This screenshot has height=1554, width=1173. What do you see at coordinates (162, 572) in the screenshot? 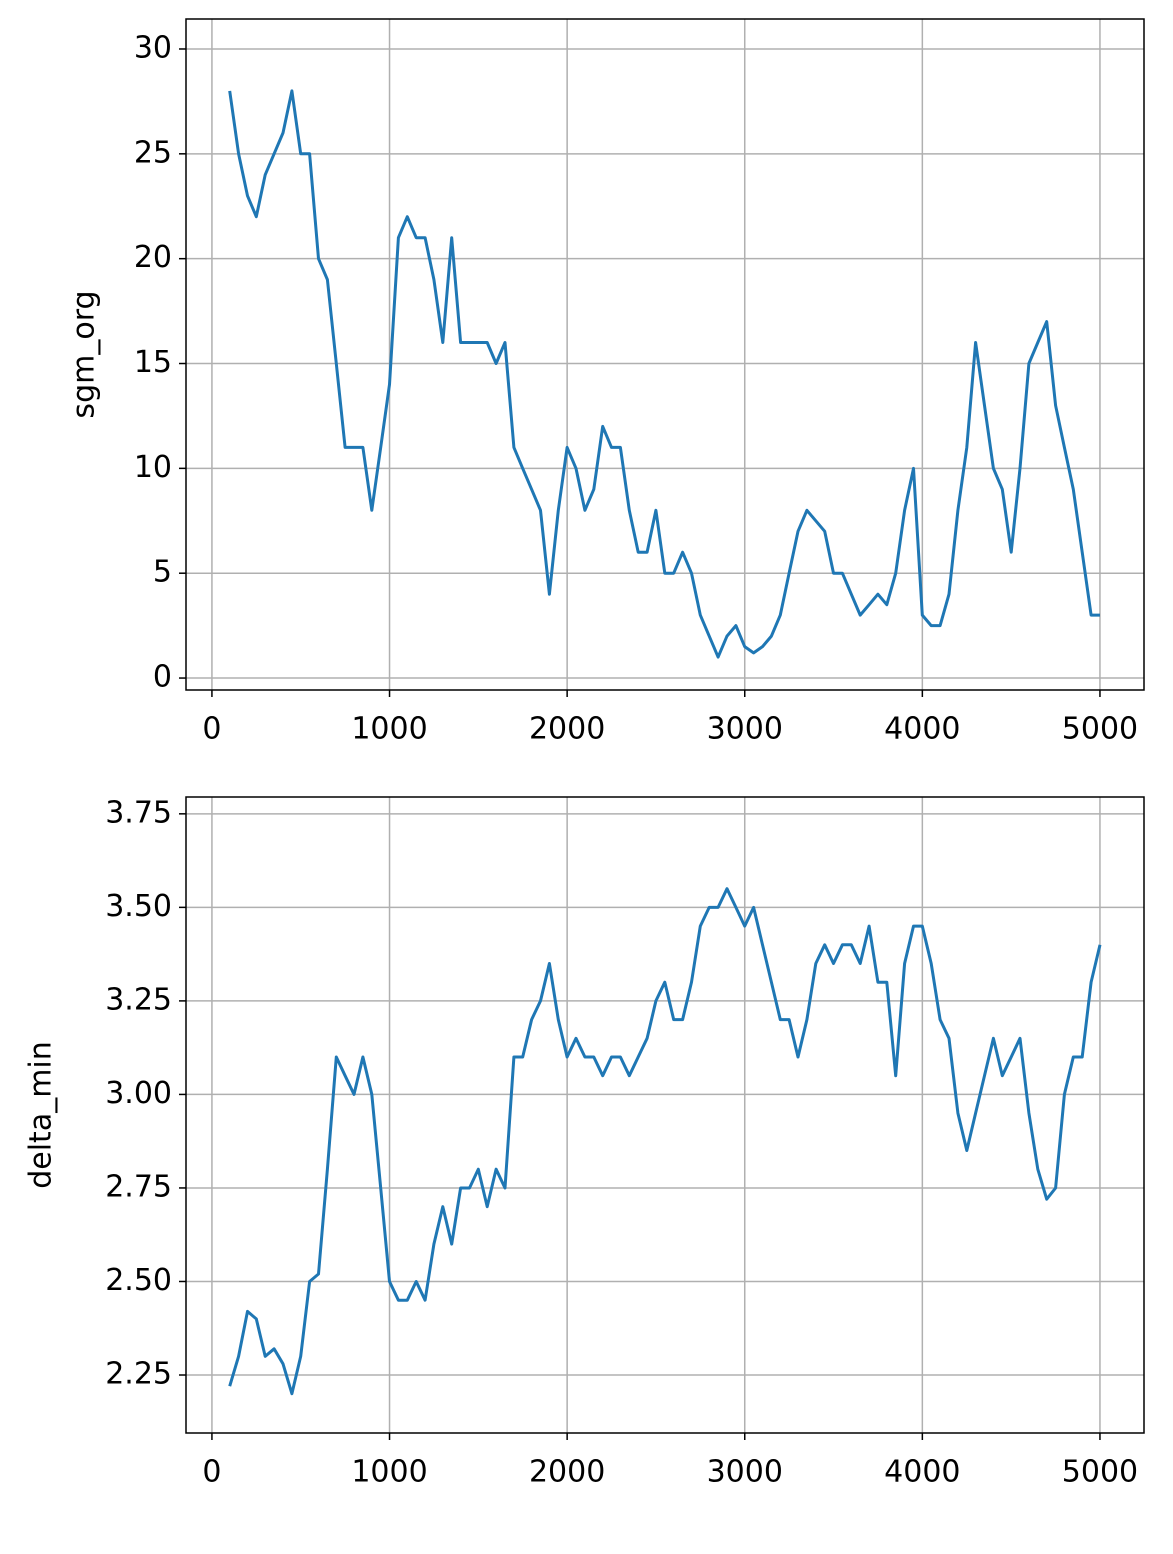
I see `y-tick-label: 5` at bounding box center [162, 572].